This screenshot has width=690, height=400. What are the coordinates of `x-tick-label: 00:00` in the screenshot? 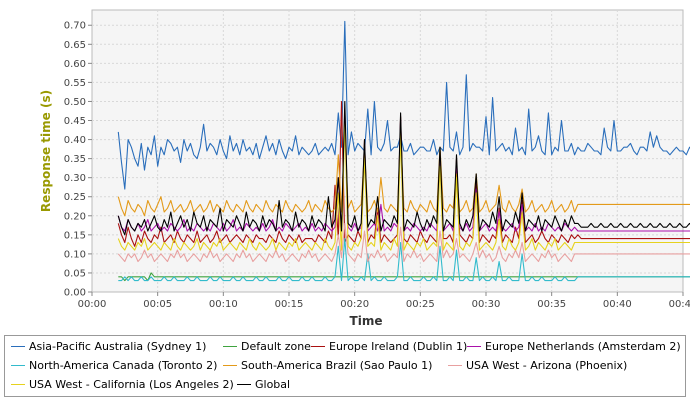 It's located at (92, 304).